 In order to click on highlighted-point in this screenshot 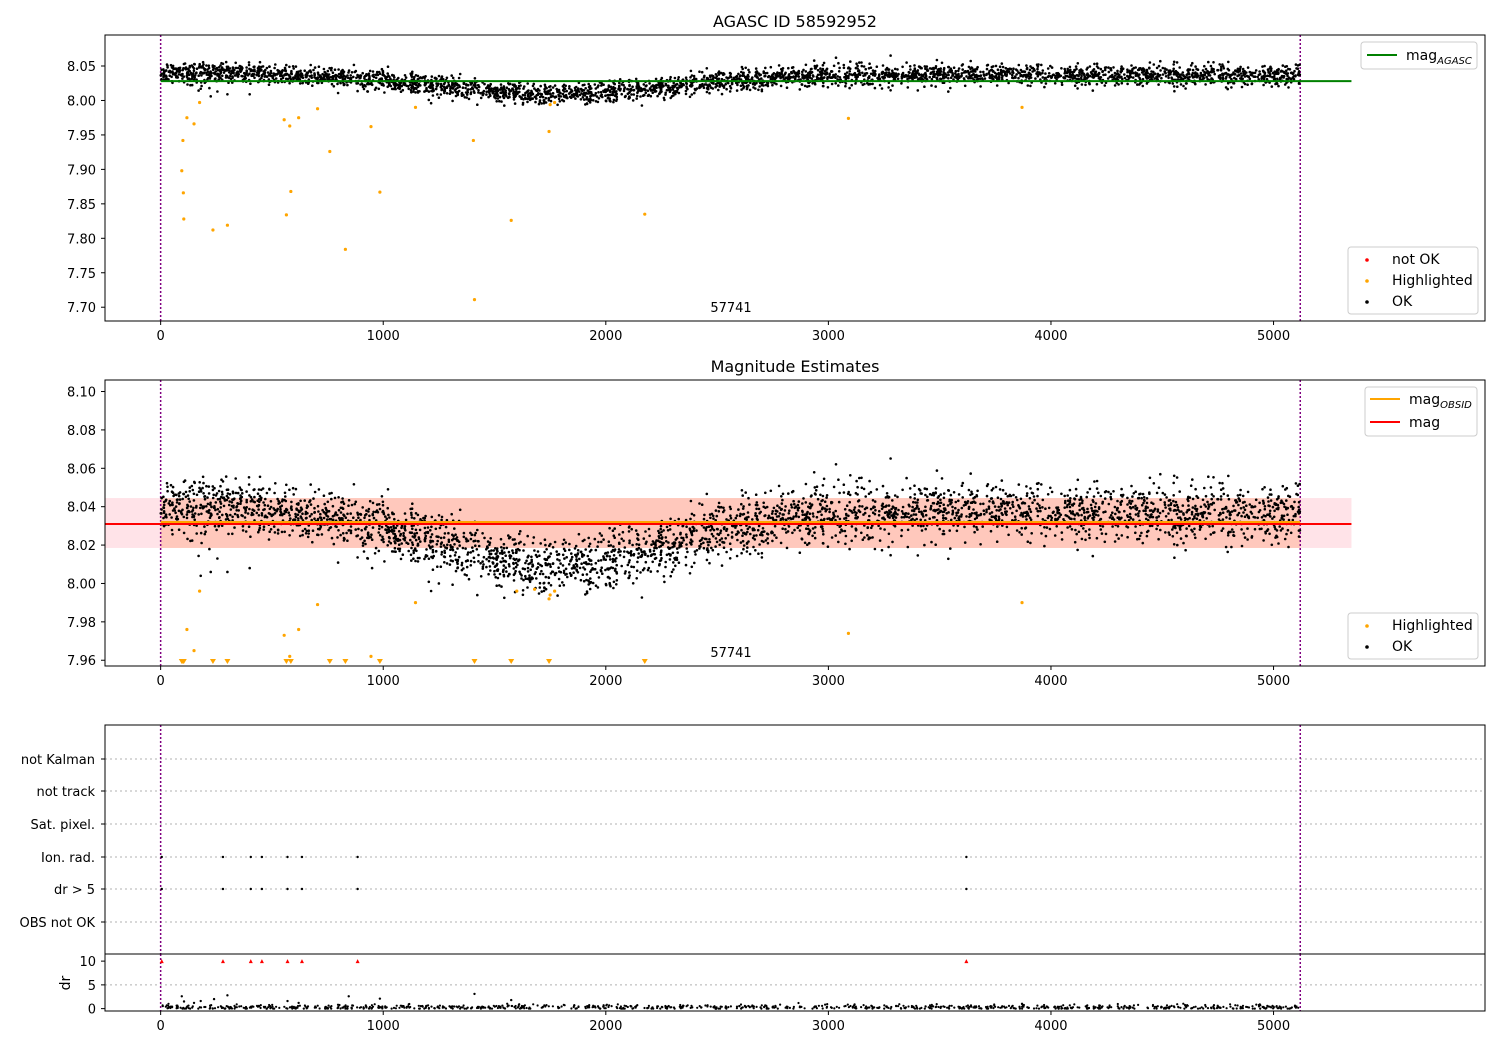, I will do `click(290, 126)`.